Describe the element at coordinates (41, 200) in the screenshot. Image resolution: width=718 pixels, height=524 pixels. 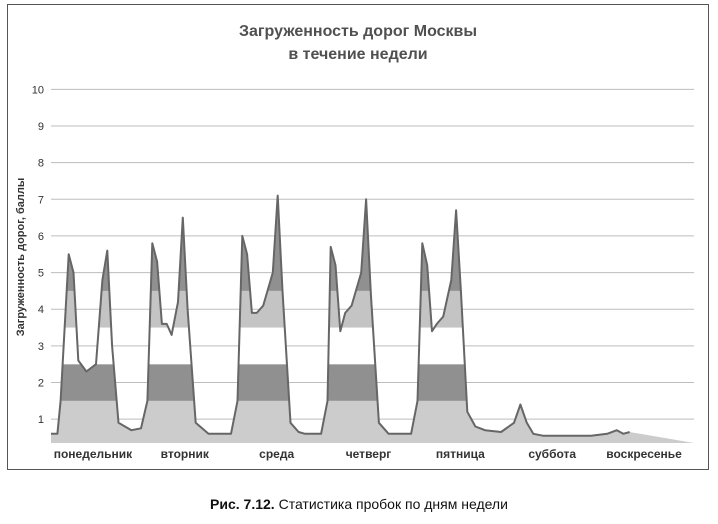
I see `y-tick-label: 7` at that location.